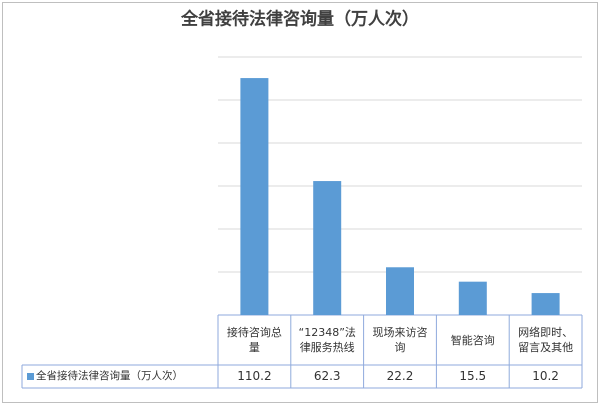 The height and width of the screenshot is (405, 600). I want to click on x-tick-label: 接待咨询总量, so click(254, 340).